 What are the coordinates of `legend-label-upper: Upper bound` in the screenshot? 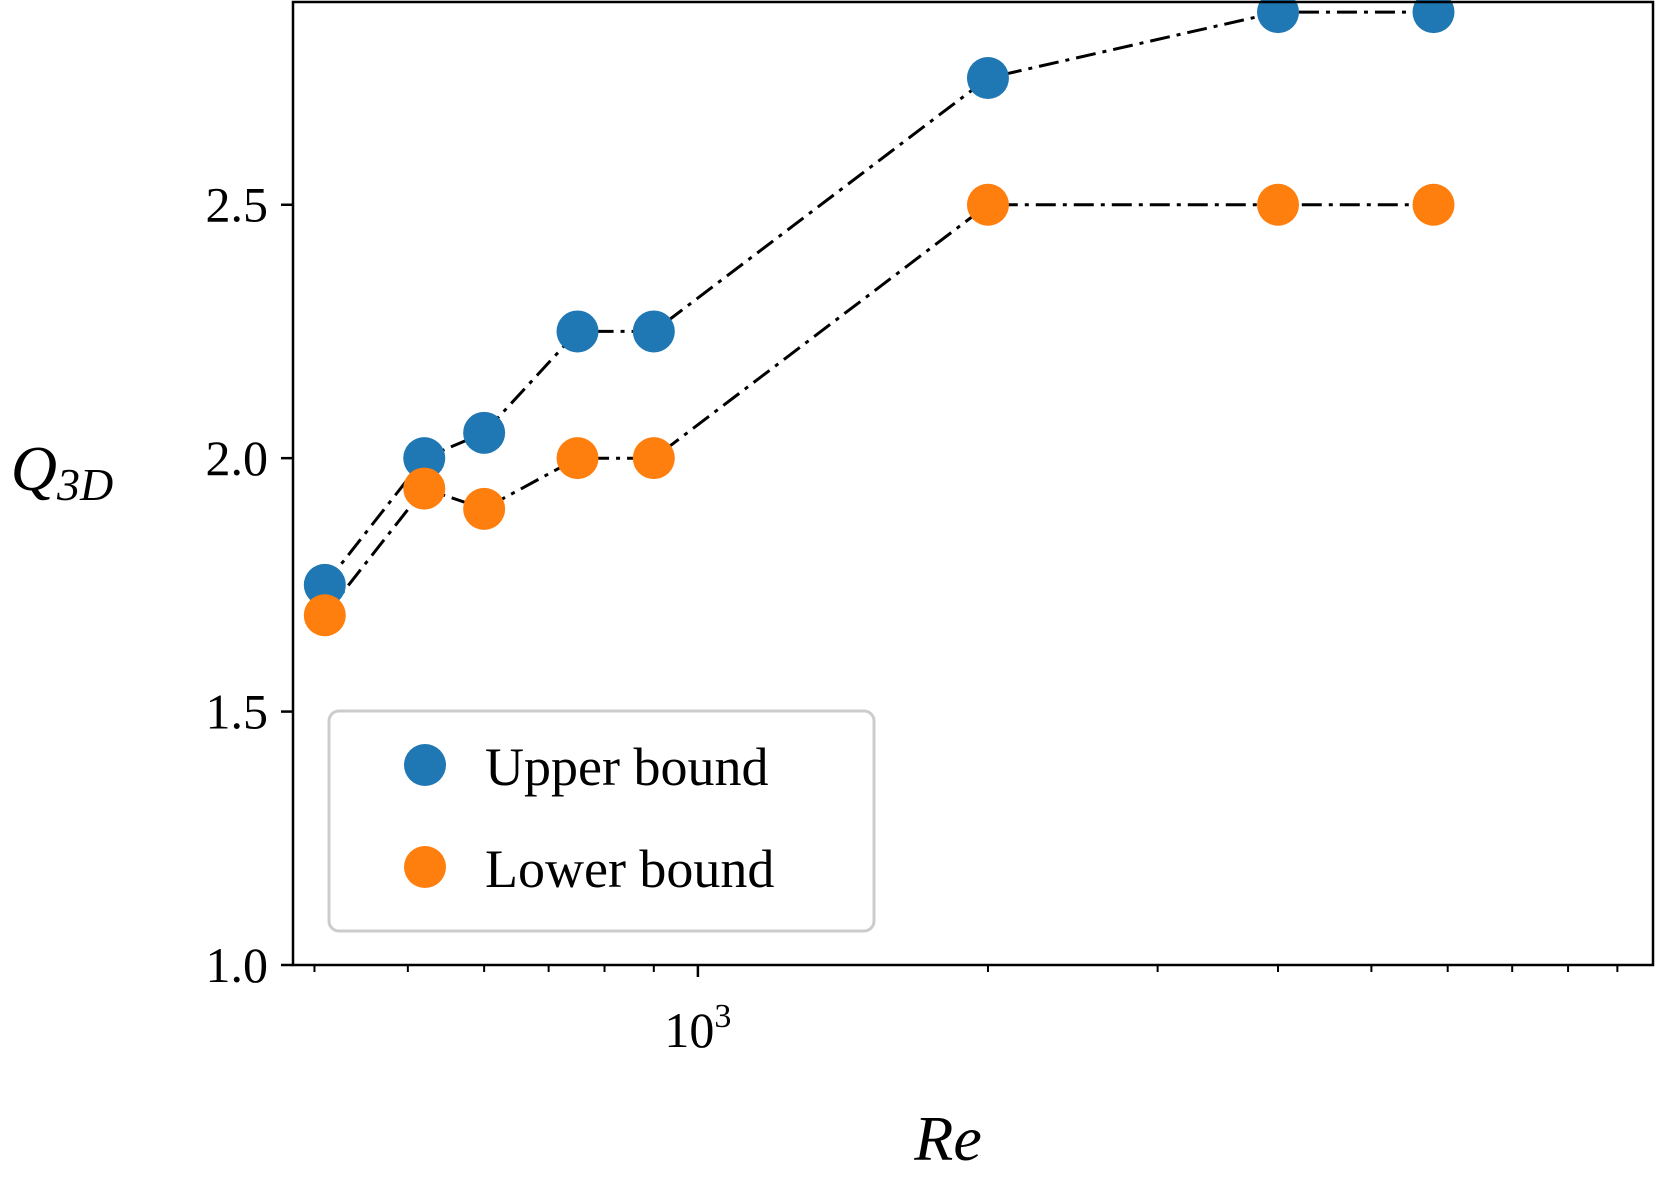 It's located at (626, 767).